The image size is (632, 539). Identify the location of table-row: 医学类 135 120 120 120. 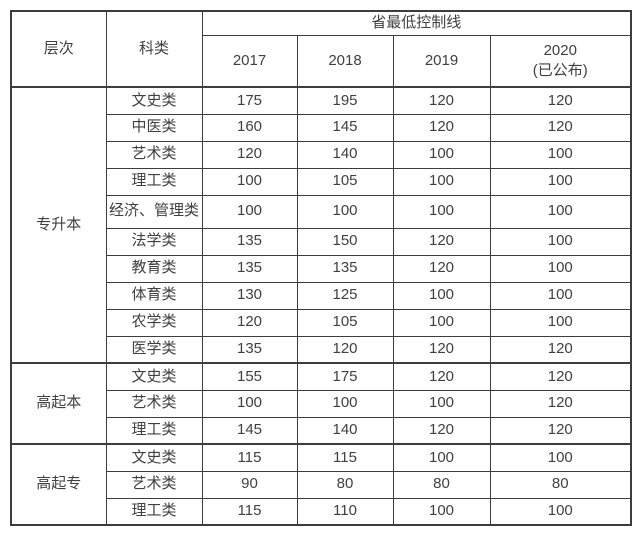
(321, 349).